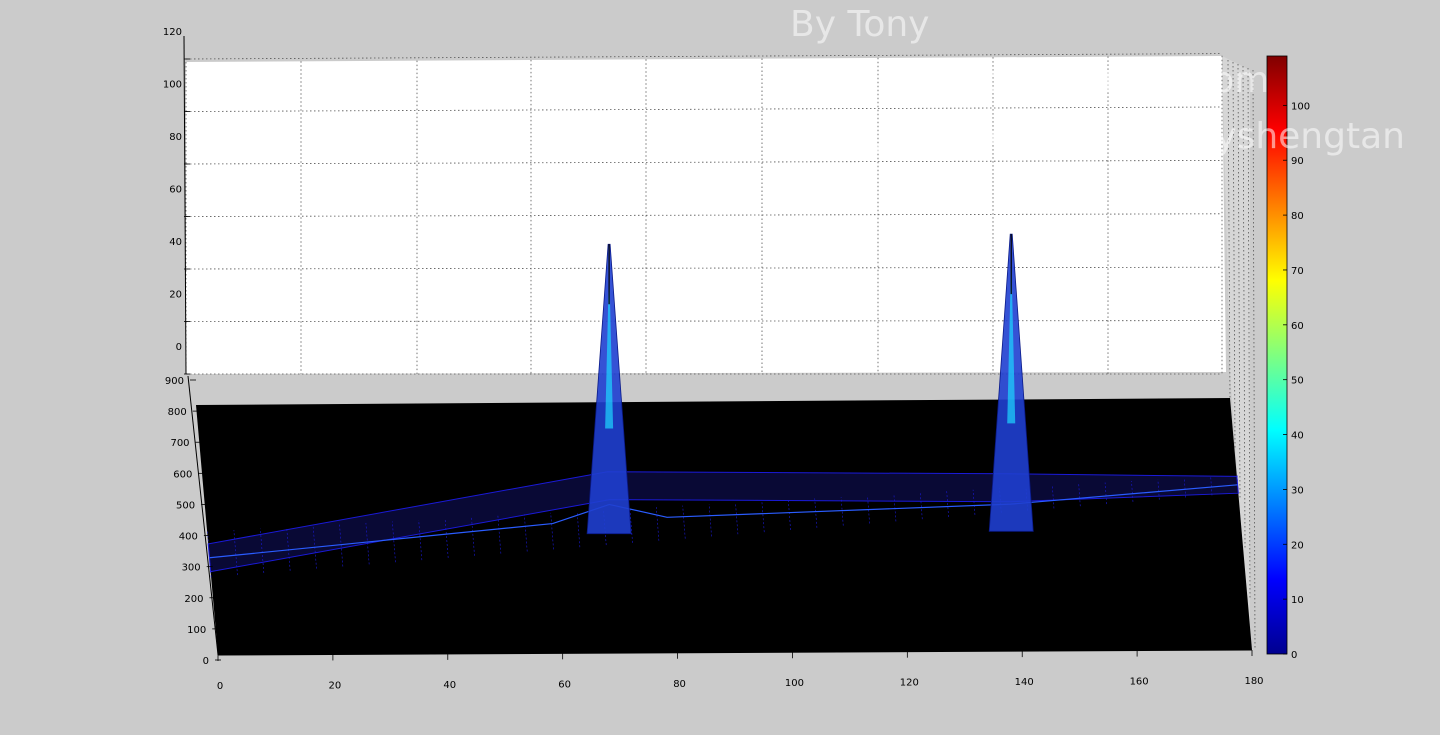 This screenshot has width=1440, height=735. I want to click on colorbar-tick-label: 100, so click(1300, 106).